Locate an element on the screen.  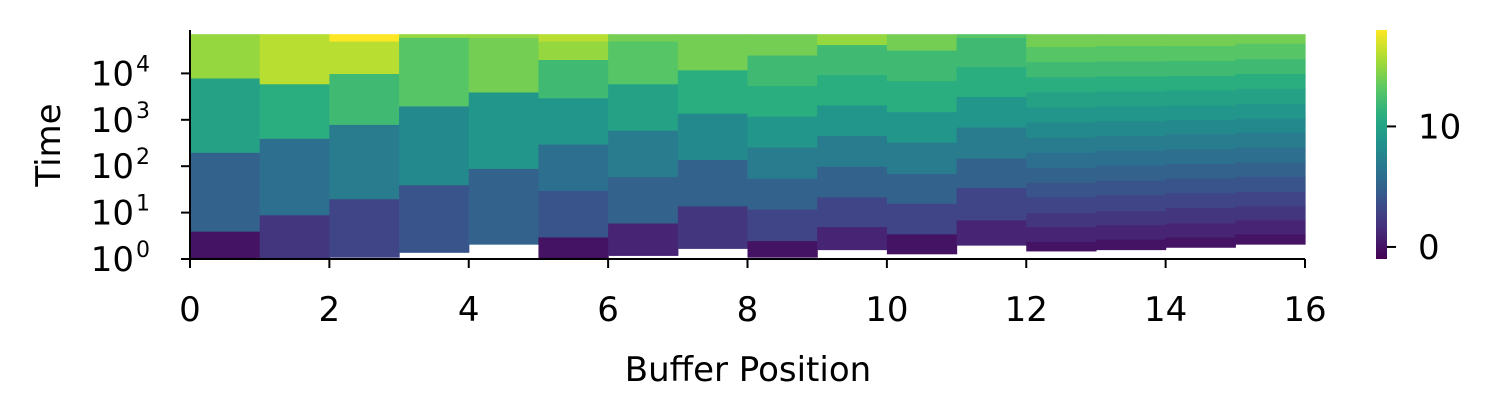
y-axis-title: Time is located at coordinates (49, 145).